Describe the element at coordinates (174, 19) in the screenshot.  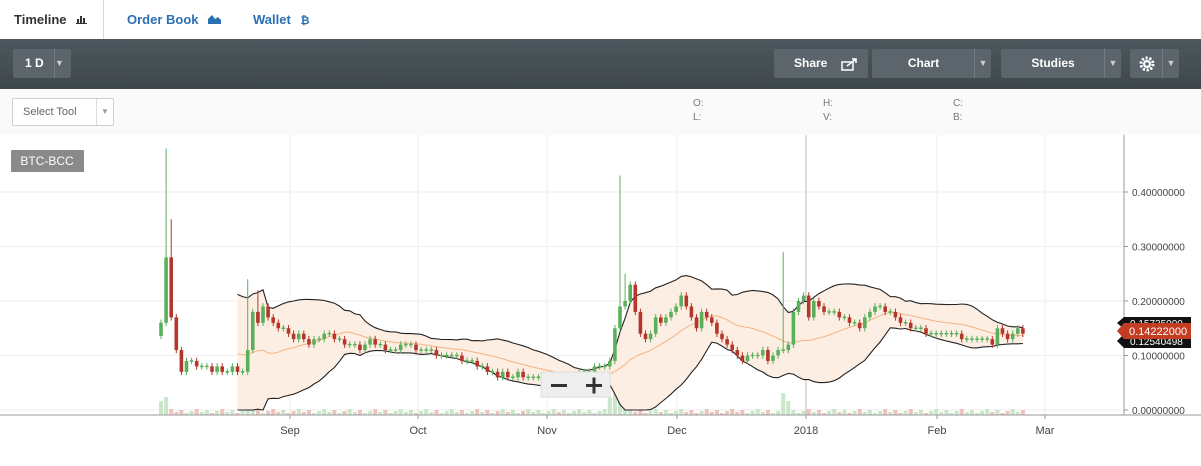
I see `tab-order-book: Order Book` at that location.